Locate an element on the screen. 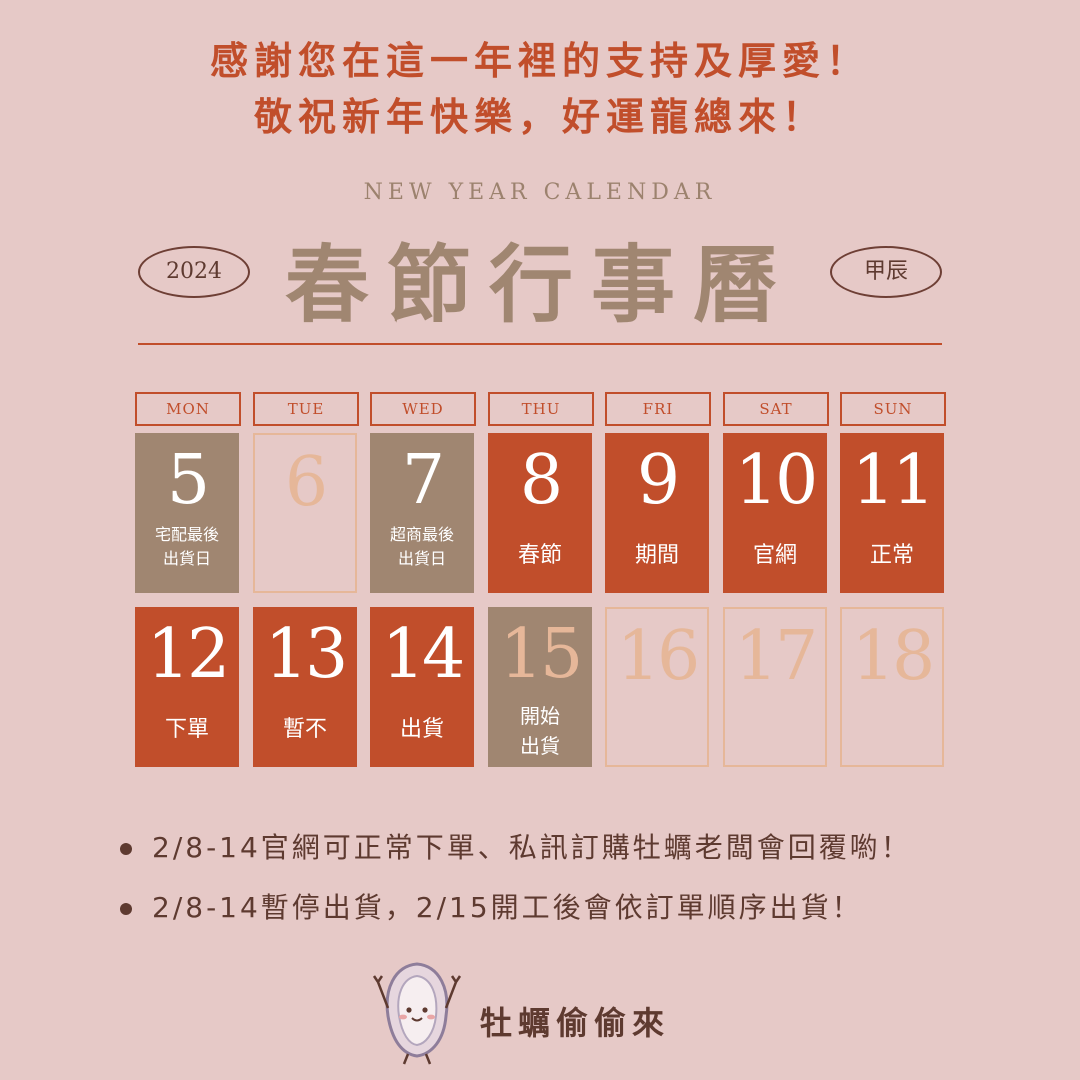  day-note: 宅配最後 出貨日 is located at coordinates (187, 547).